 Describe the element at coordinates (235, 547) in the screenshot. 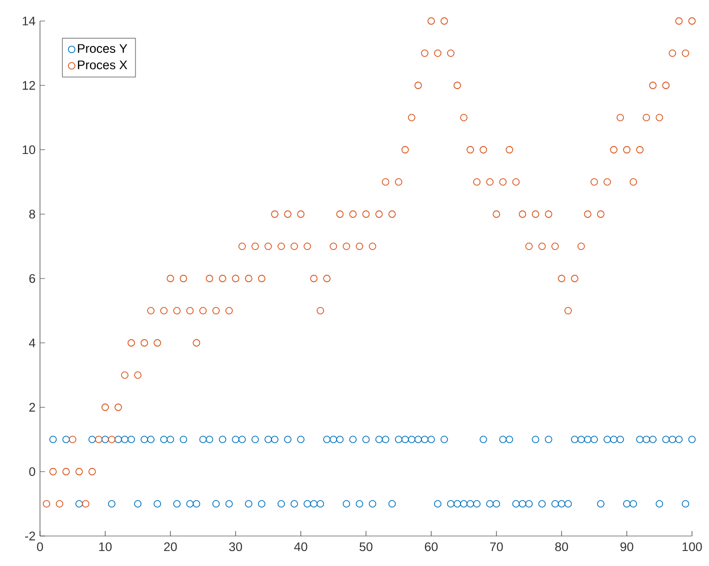

I see `x-tick-label: 30` at that location.